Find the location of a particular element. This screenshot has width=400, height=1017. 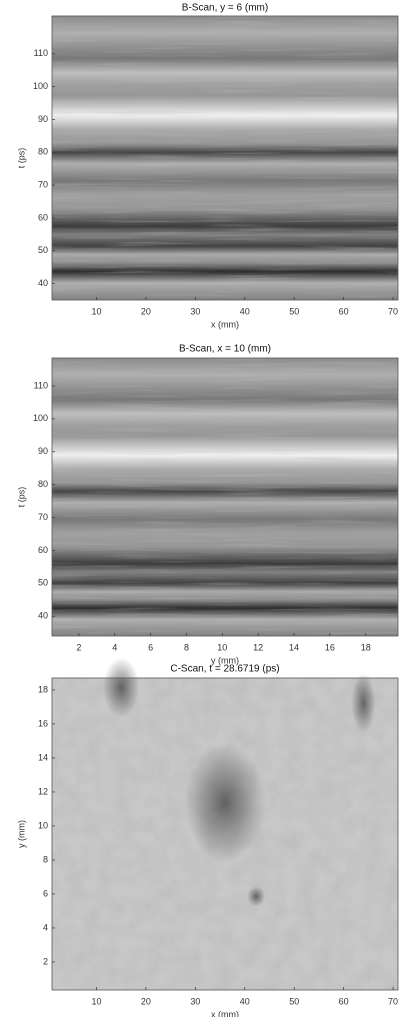

x-tick-label: 2 is located at coordinates (78, 647).